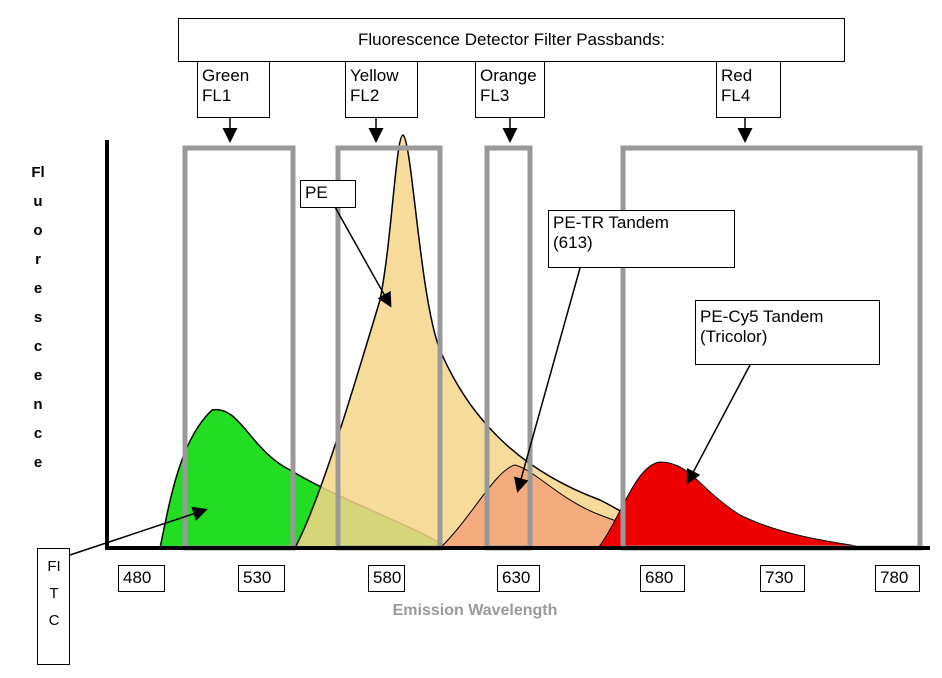 Image resolution: width=942 pixels, height=678 pixels. What do you see at coordinates (386, 578) in the screenshot?
I see `x-tick-label: 580` at bounding box center [386, 578].